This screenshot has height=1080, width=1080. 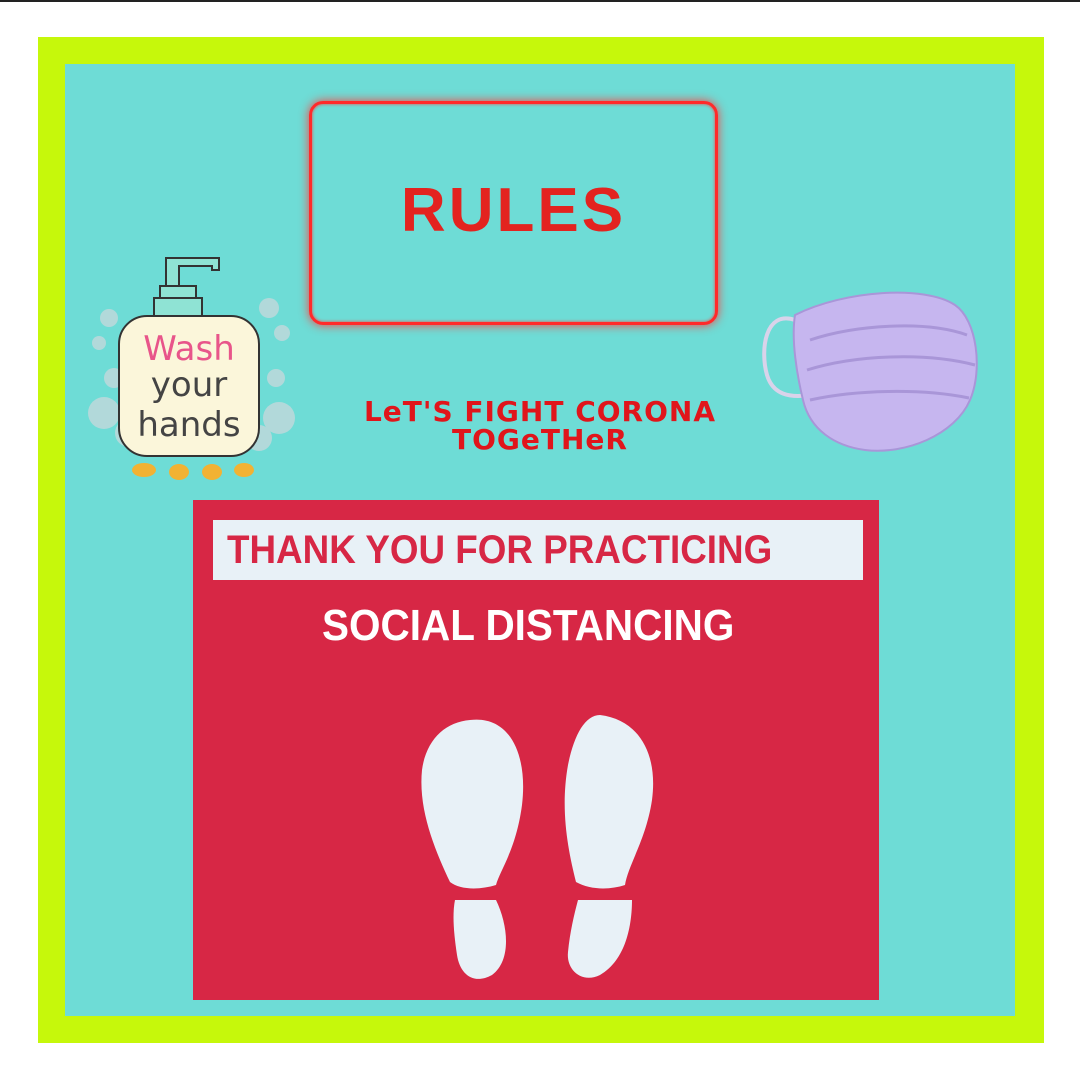 I want to click on rules-title: RULES, so click(x=513, y=210).